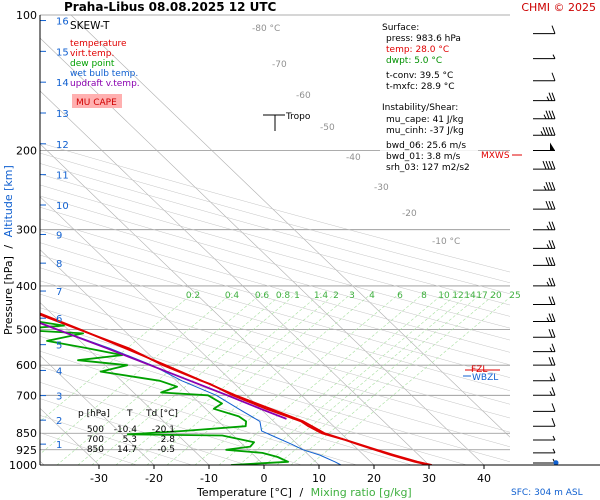 This screenshot has height=500, width=600. What do you see at coordinates (26, 433) in the screenshot?
I see `pressure-tick-850: 850` at bounding box center [26, 433].